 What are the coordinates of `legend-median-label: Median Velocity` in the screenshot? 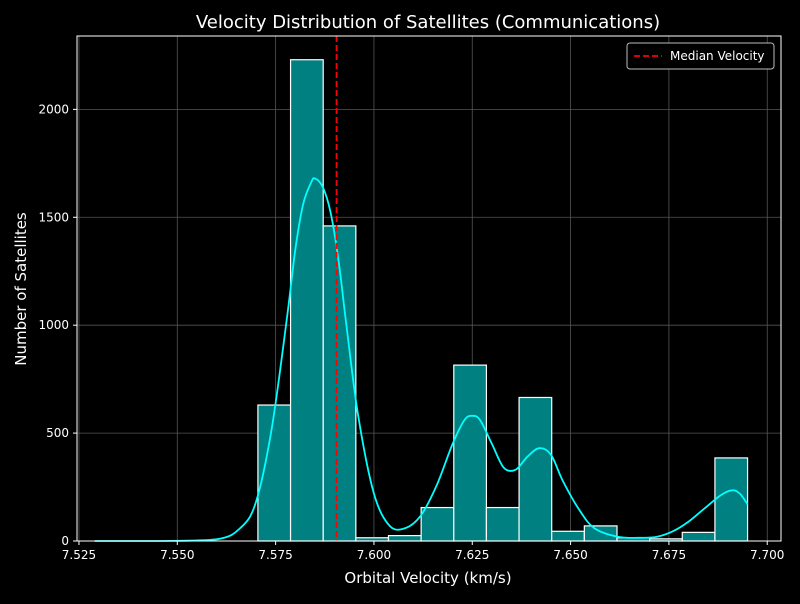 It's located at (717, 56).